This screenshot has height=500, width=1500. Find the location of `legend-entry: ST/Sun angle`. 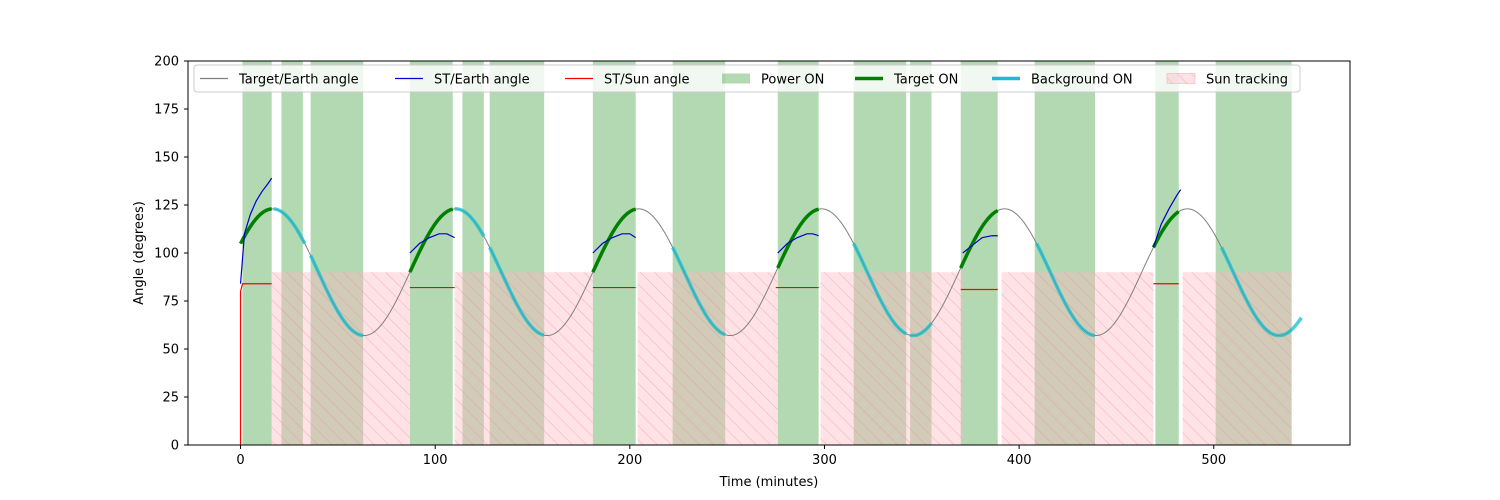

legend-entry: ST/Sun angle is located at coordinates (627, 80).